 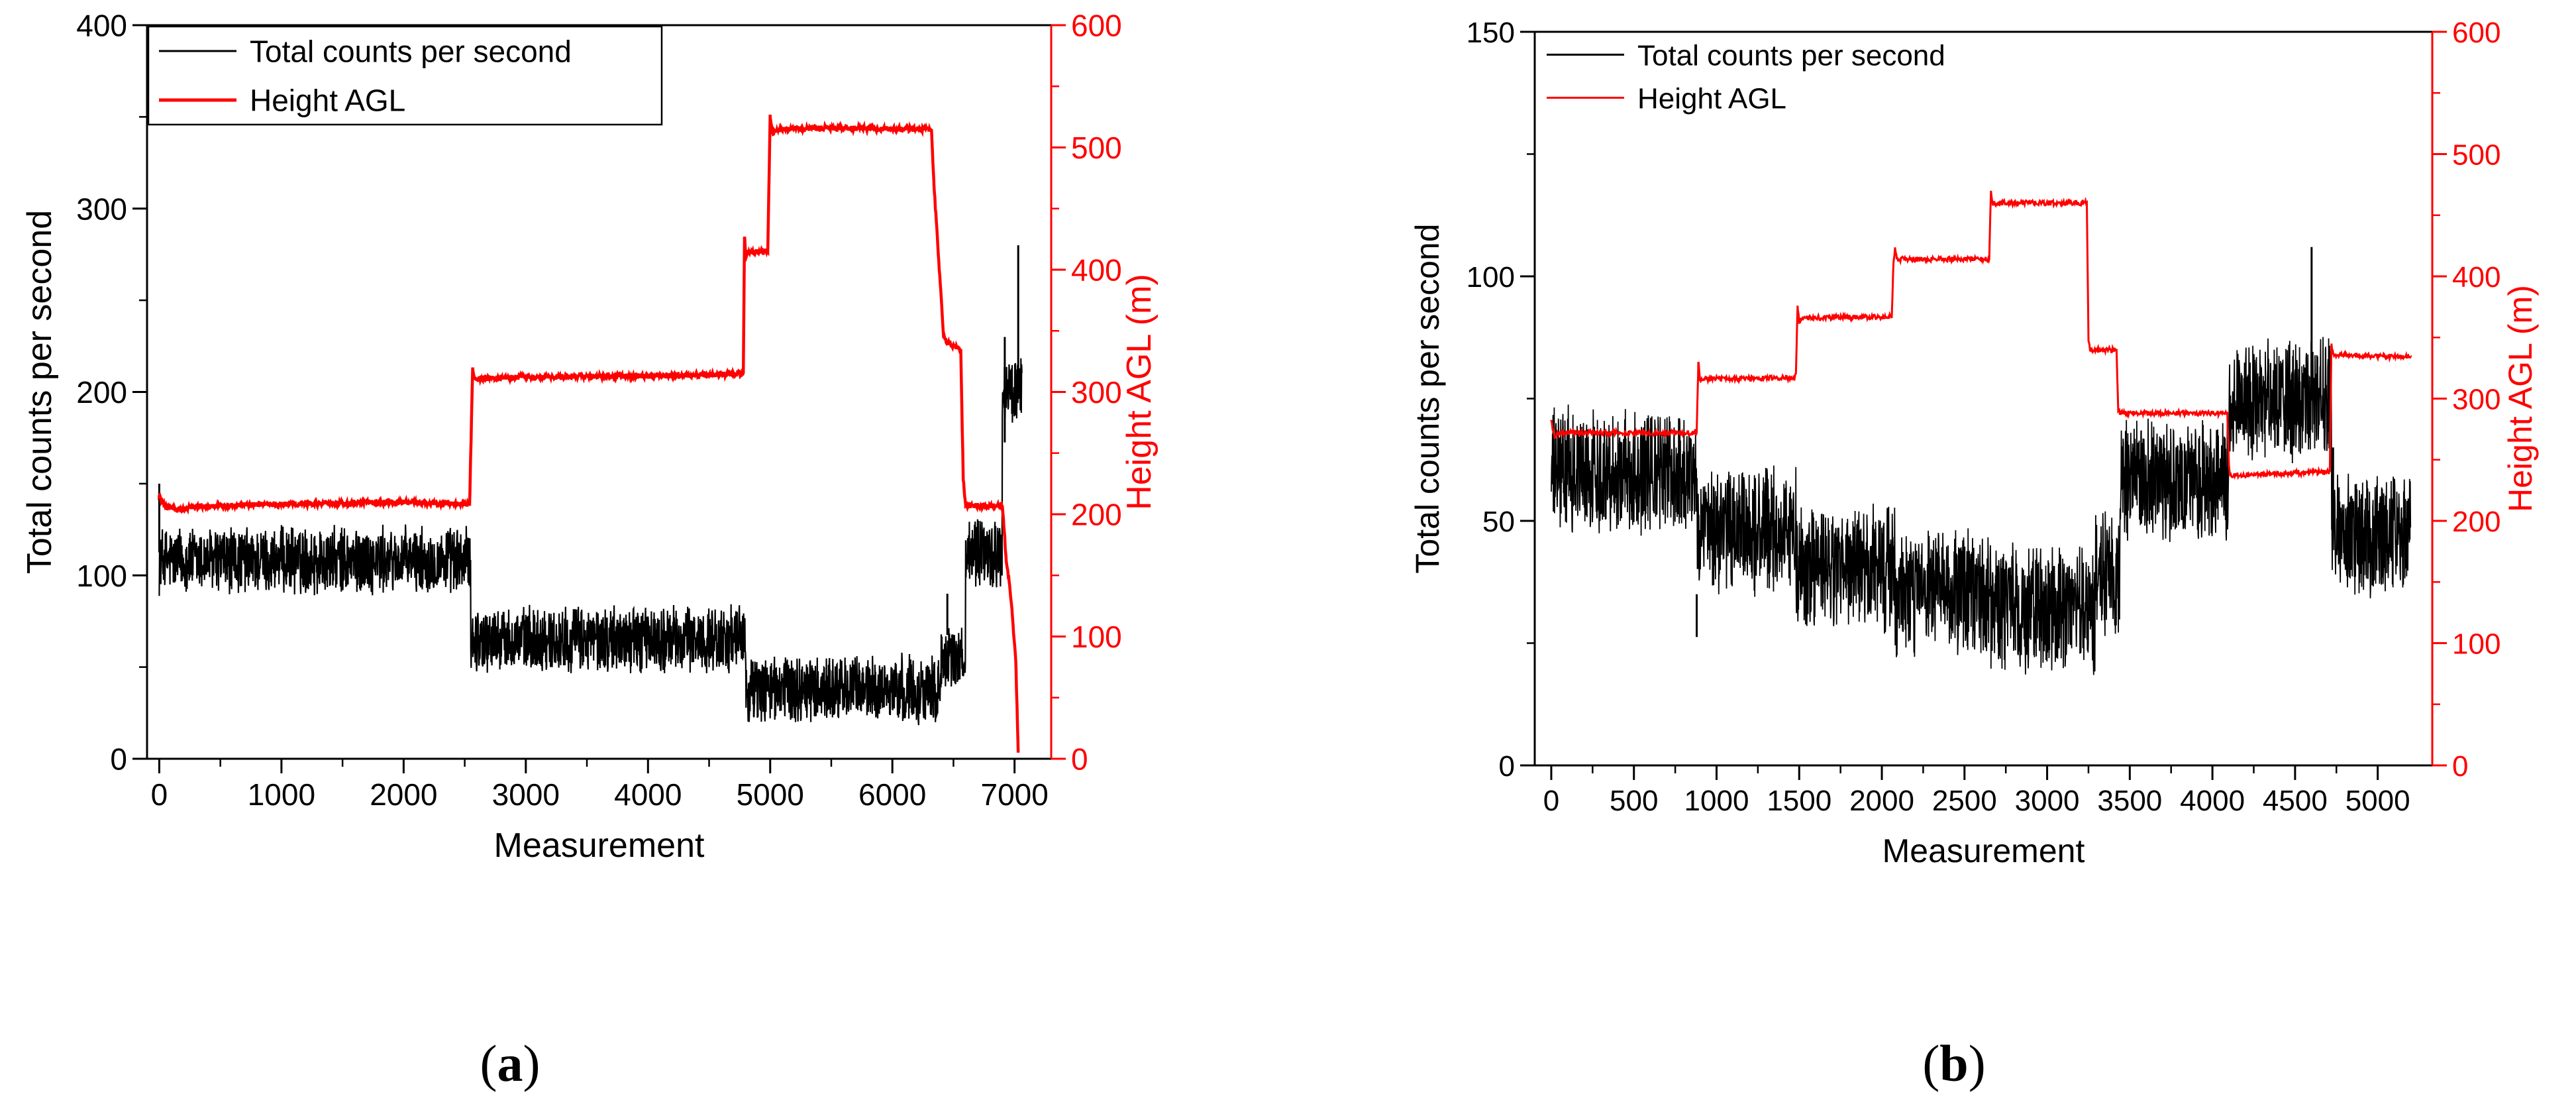 I want to click on y-tick-label: 200, so click(x=101, y=392).